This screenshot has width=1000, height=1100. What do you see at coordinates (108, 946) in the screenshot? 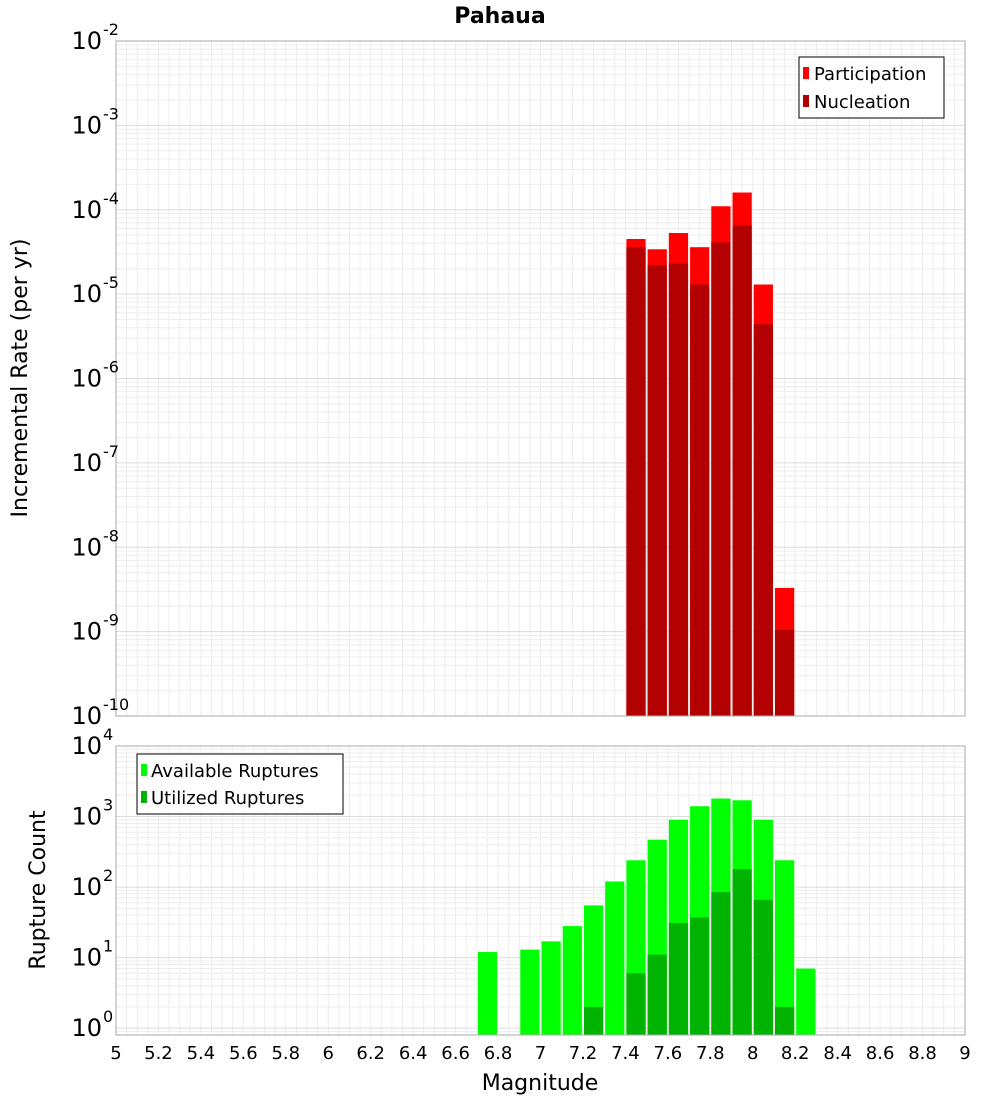
I see `bottom-y-tick-exponent: 1` at bounding box center [108, 946].